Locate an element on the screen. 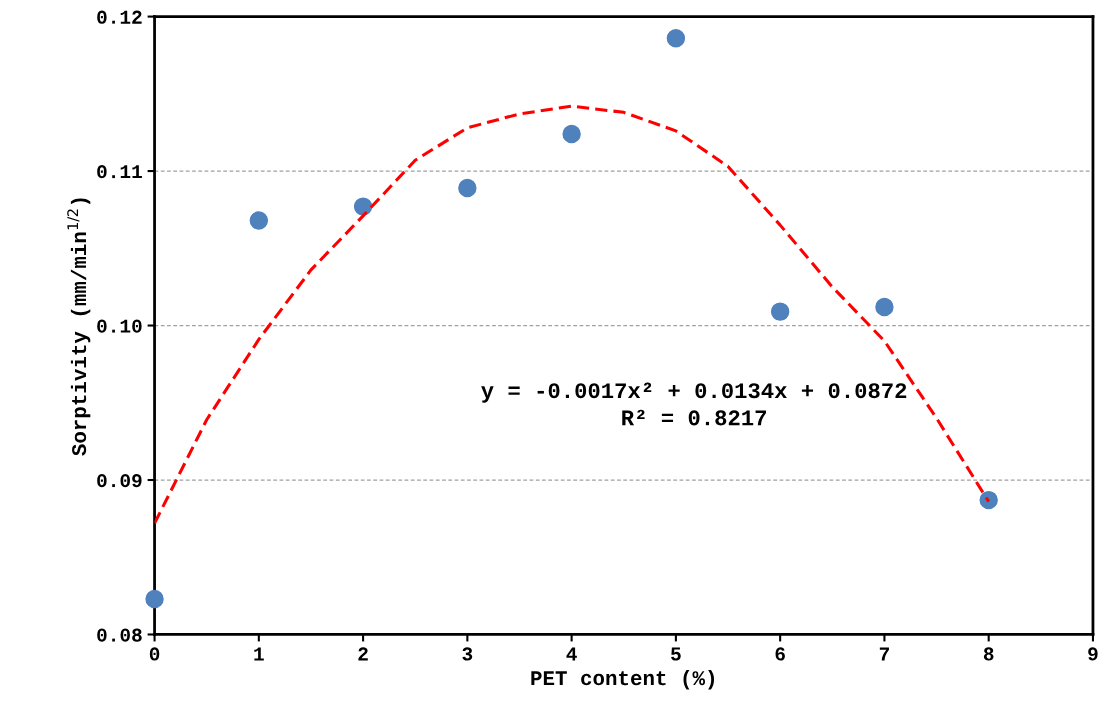 Image resolution: width=1104 pixels, height=721 pixels. x-tick-label: 6 is located at coordinates (780, 654).